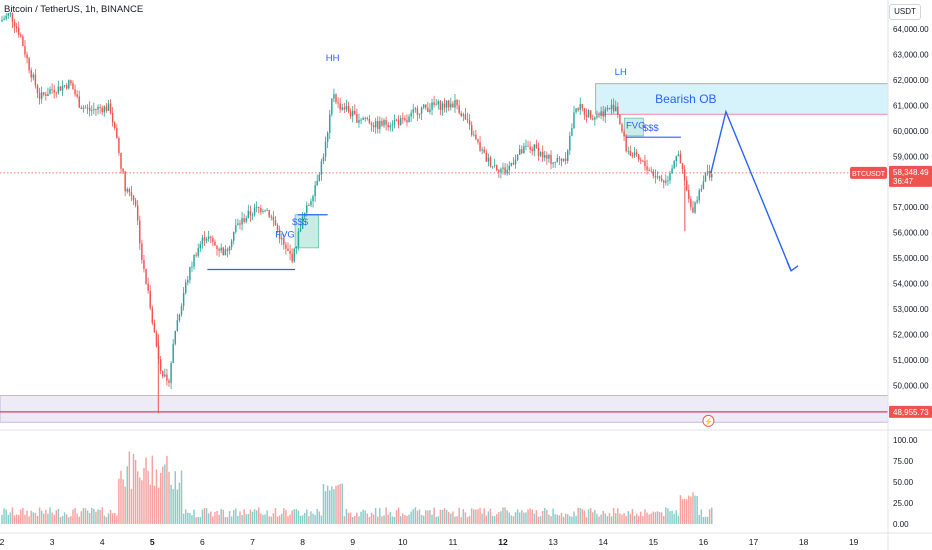 The image size is (932, 550). What do you see at coordinates (633, 127) in the screenshot?
I see `fvg-box-right` at bounding box center [633, 127].